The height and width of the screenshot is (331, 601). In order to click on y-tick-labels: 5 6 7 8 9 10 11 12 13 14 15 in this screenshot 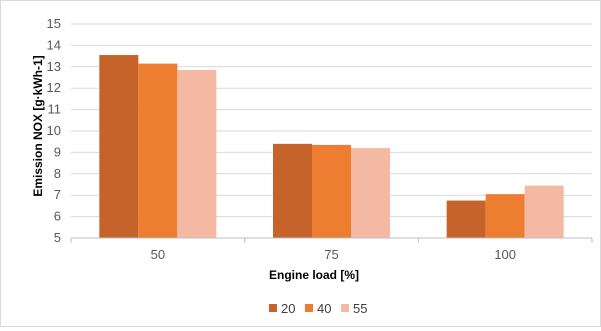, I will do `click(54, 130)`.